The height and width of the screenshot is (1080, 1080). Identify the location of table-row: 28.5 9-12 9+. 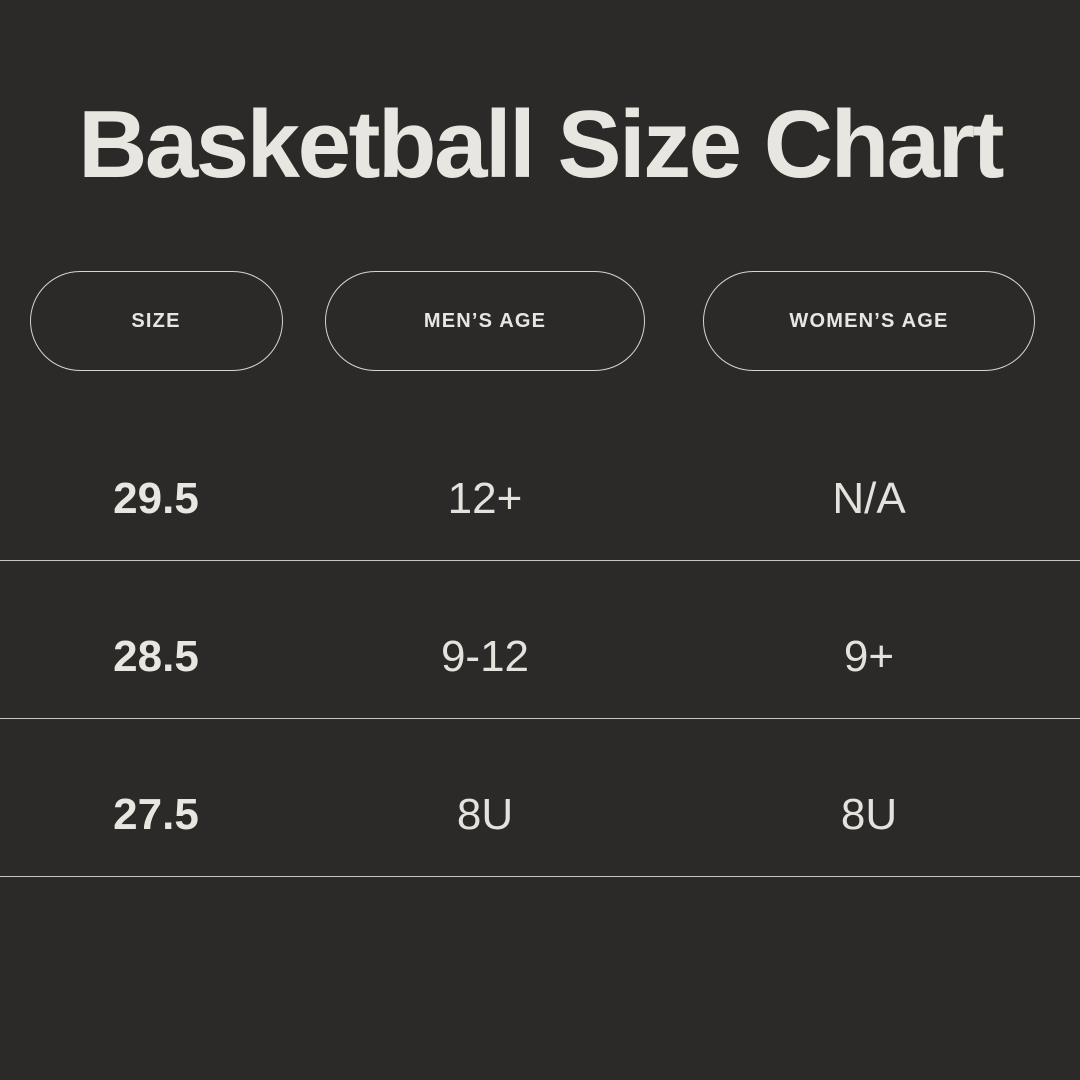
(540, 640).